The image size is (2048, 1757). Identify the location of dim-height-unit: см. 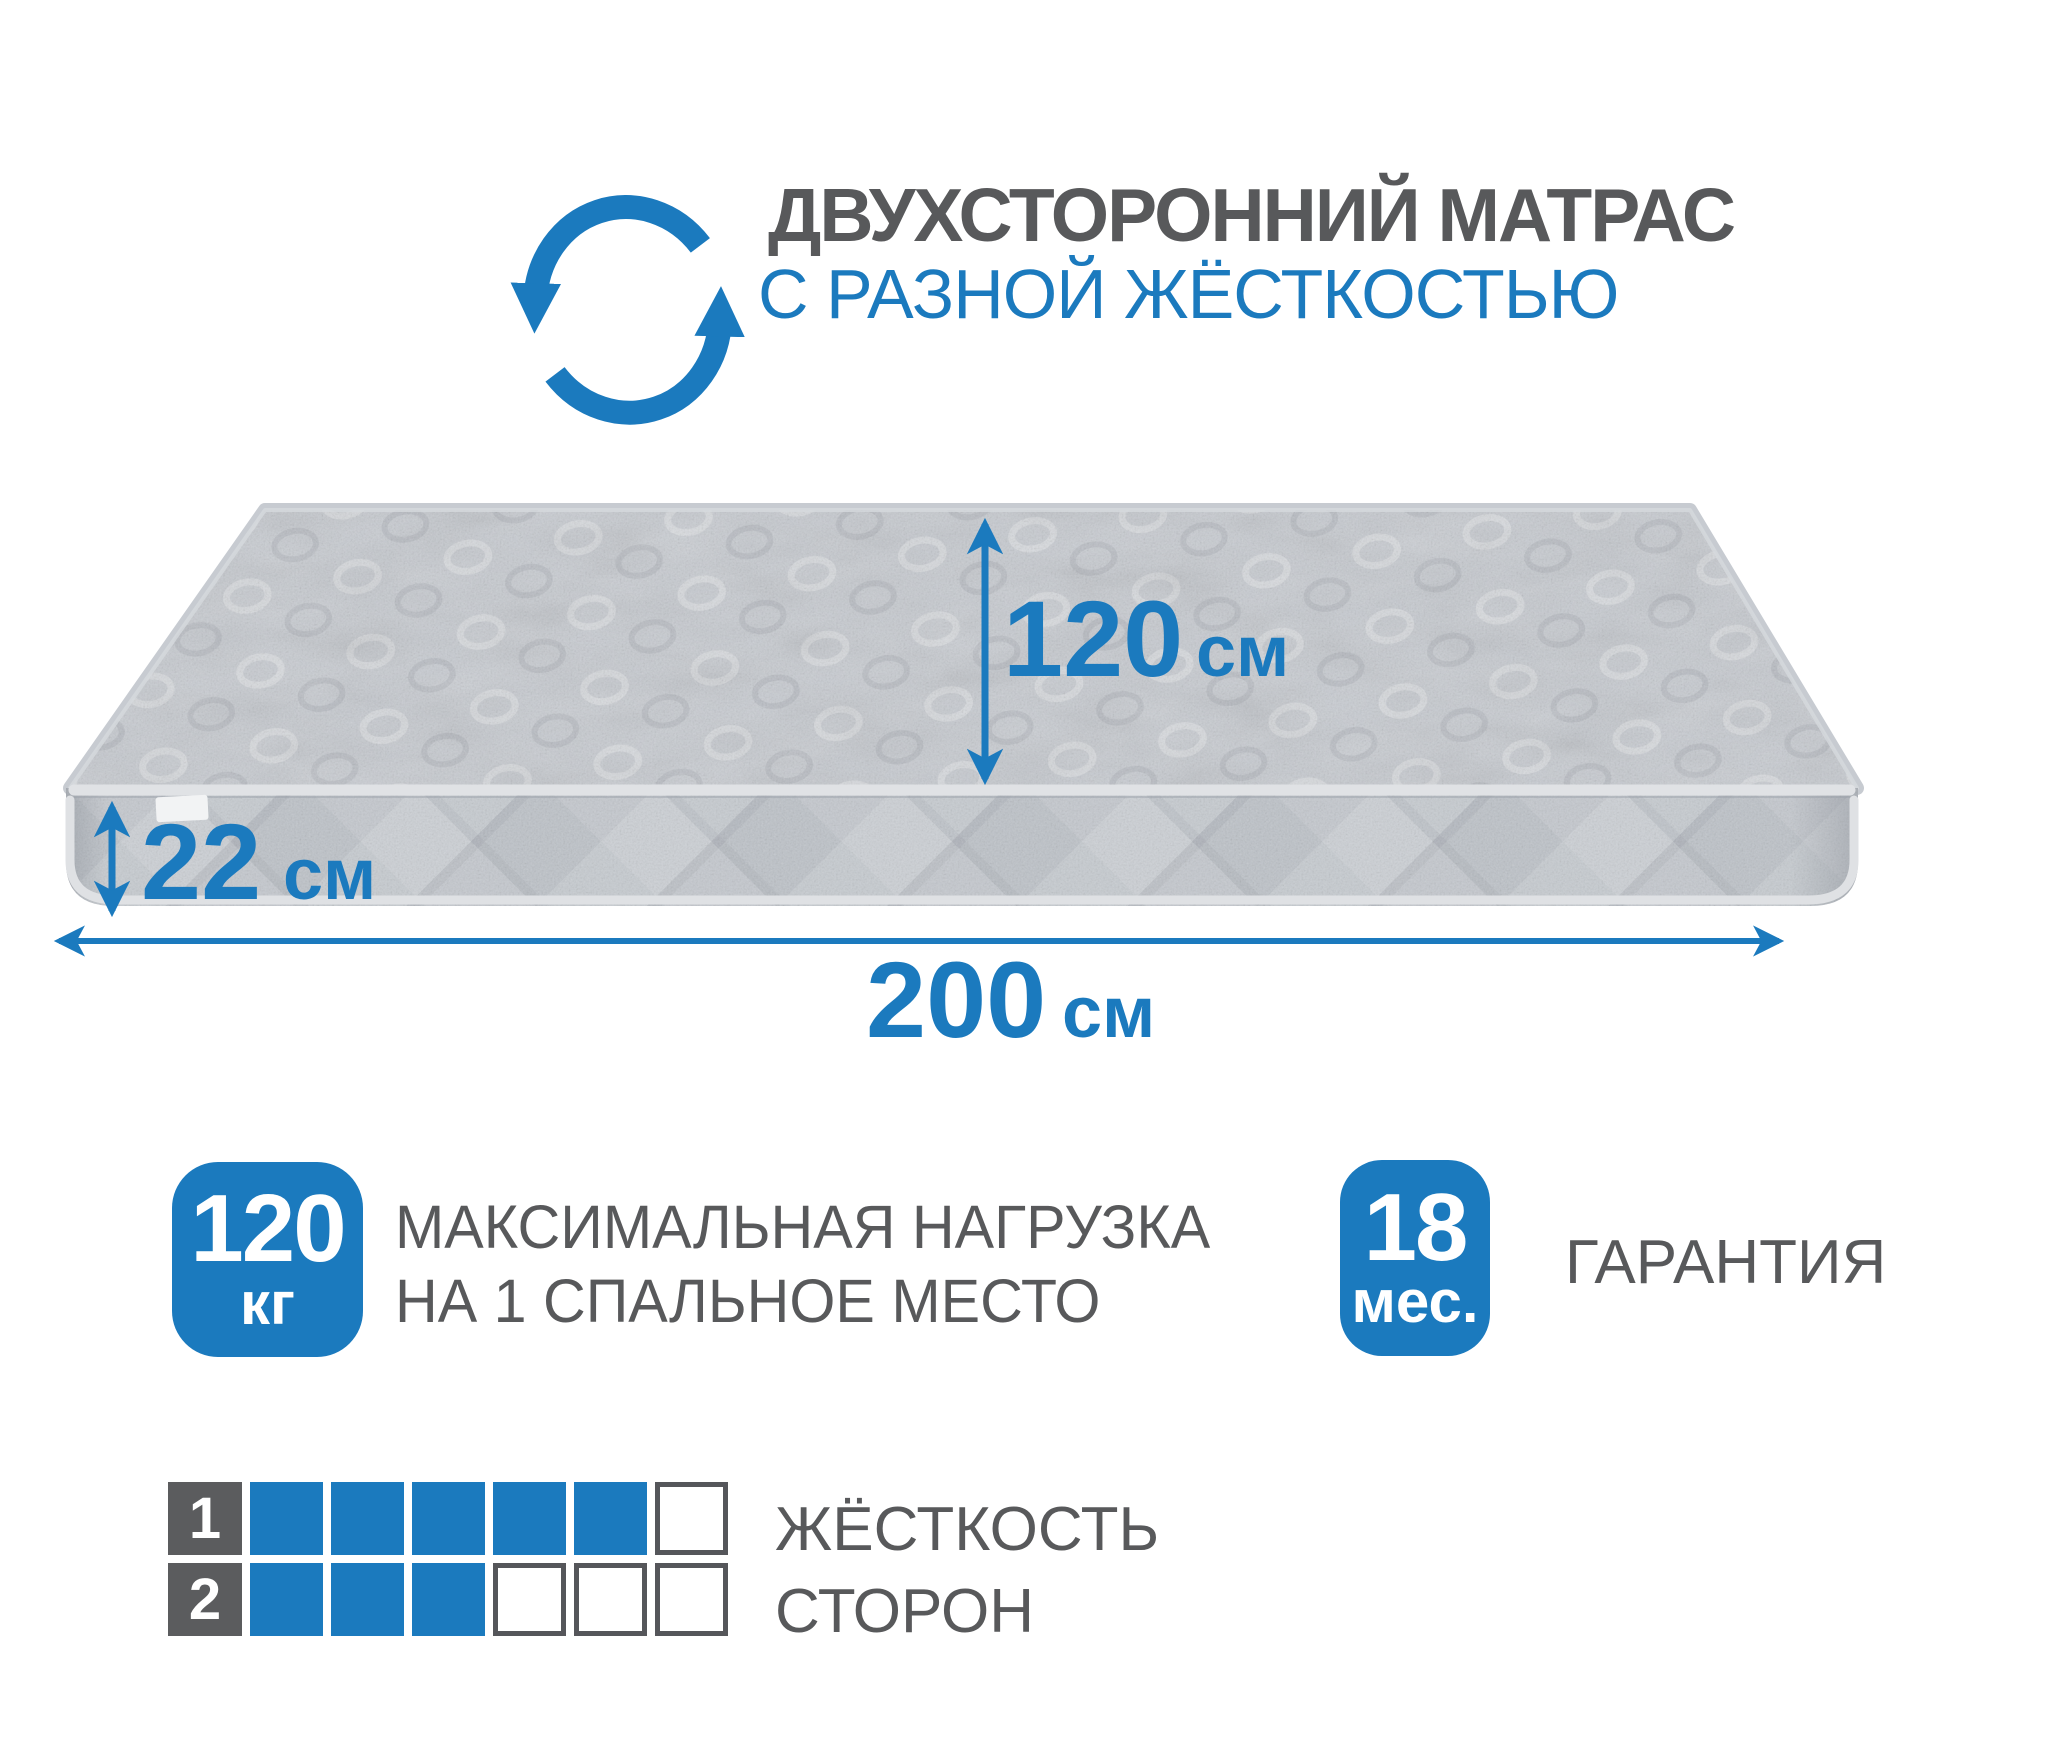
(329, 875).